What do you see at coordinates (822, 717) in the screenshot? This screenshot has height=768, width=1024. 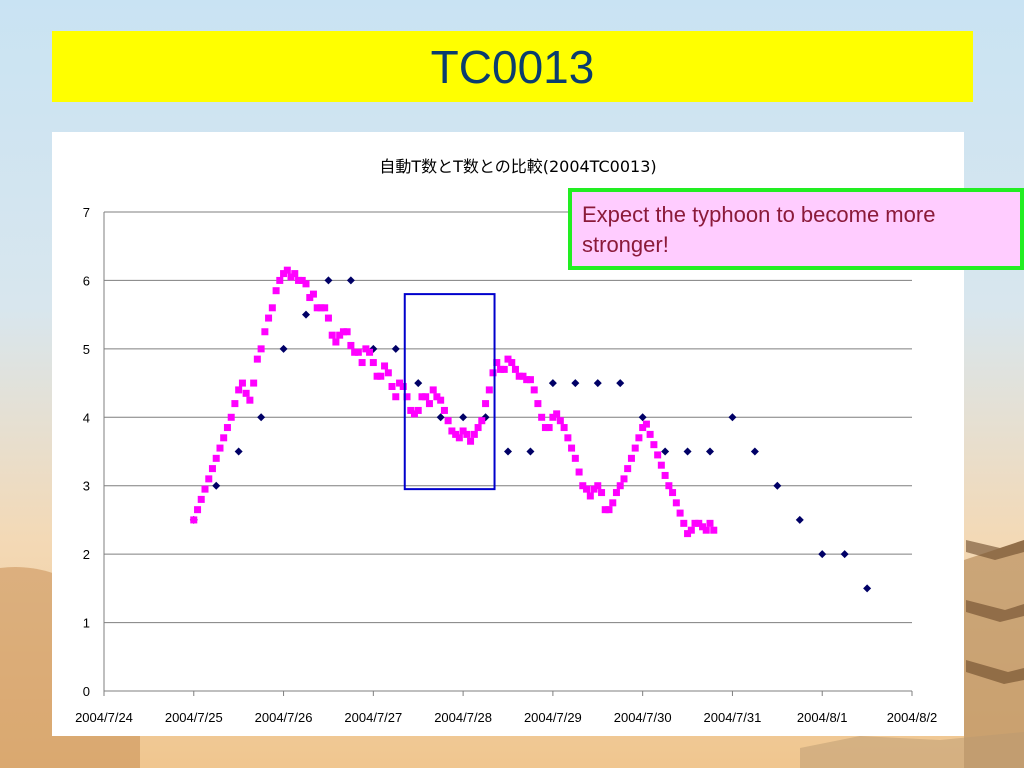 I see `x-tick-label: 2004/8/1` at bounding box center [822, 717].